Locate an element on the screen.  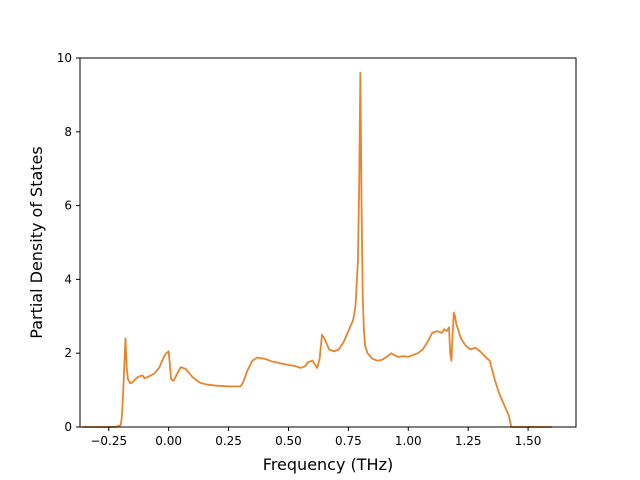
y-tick-label: 6 is located at coordinates (68, 206).